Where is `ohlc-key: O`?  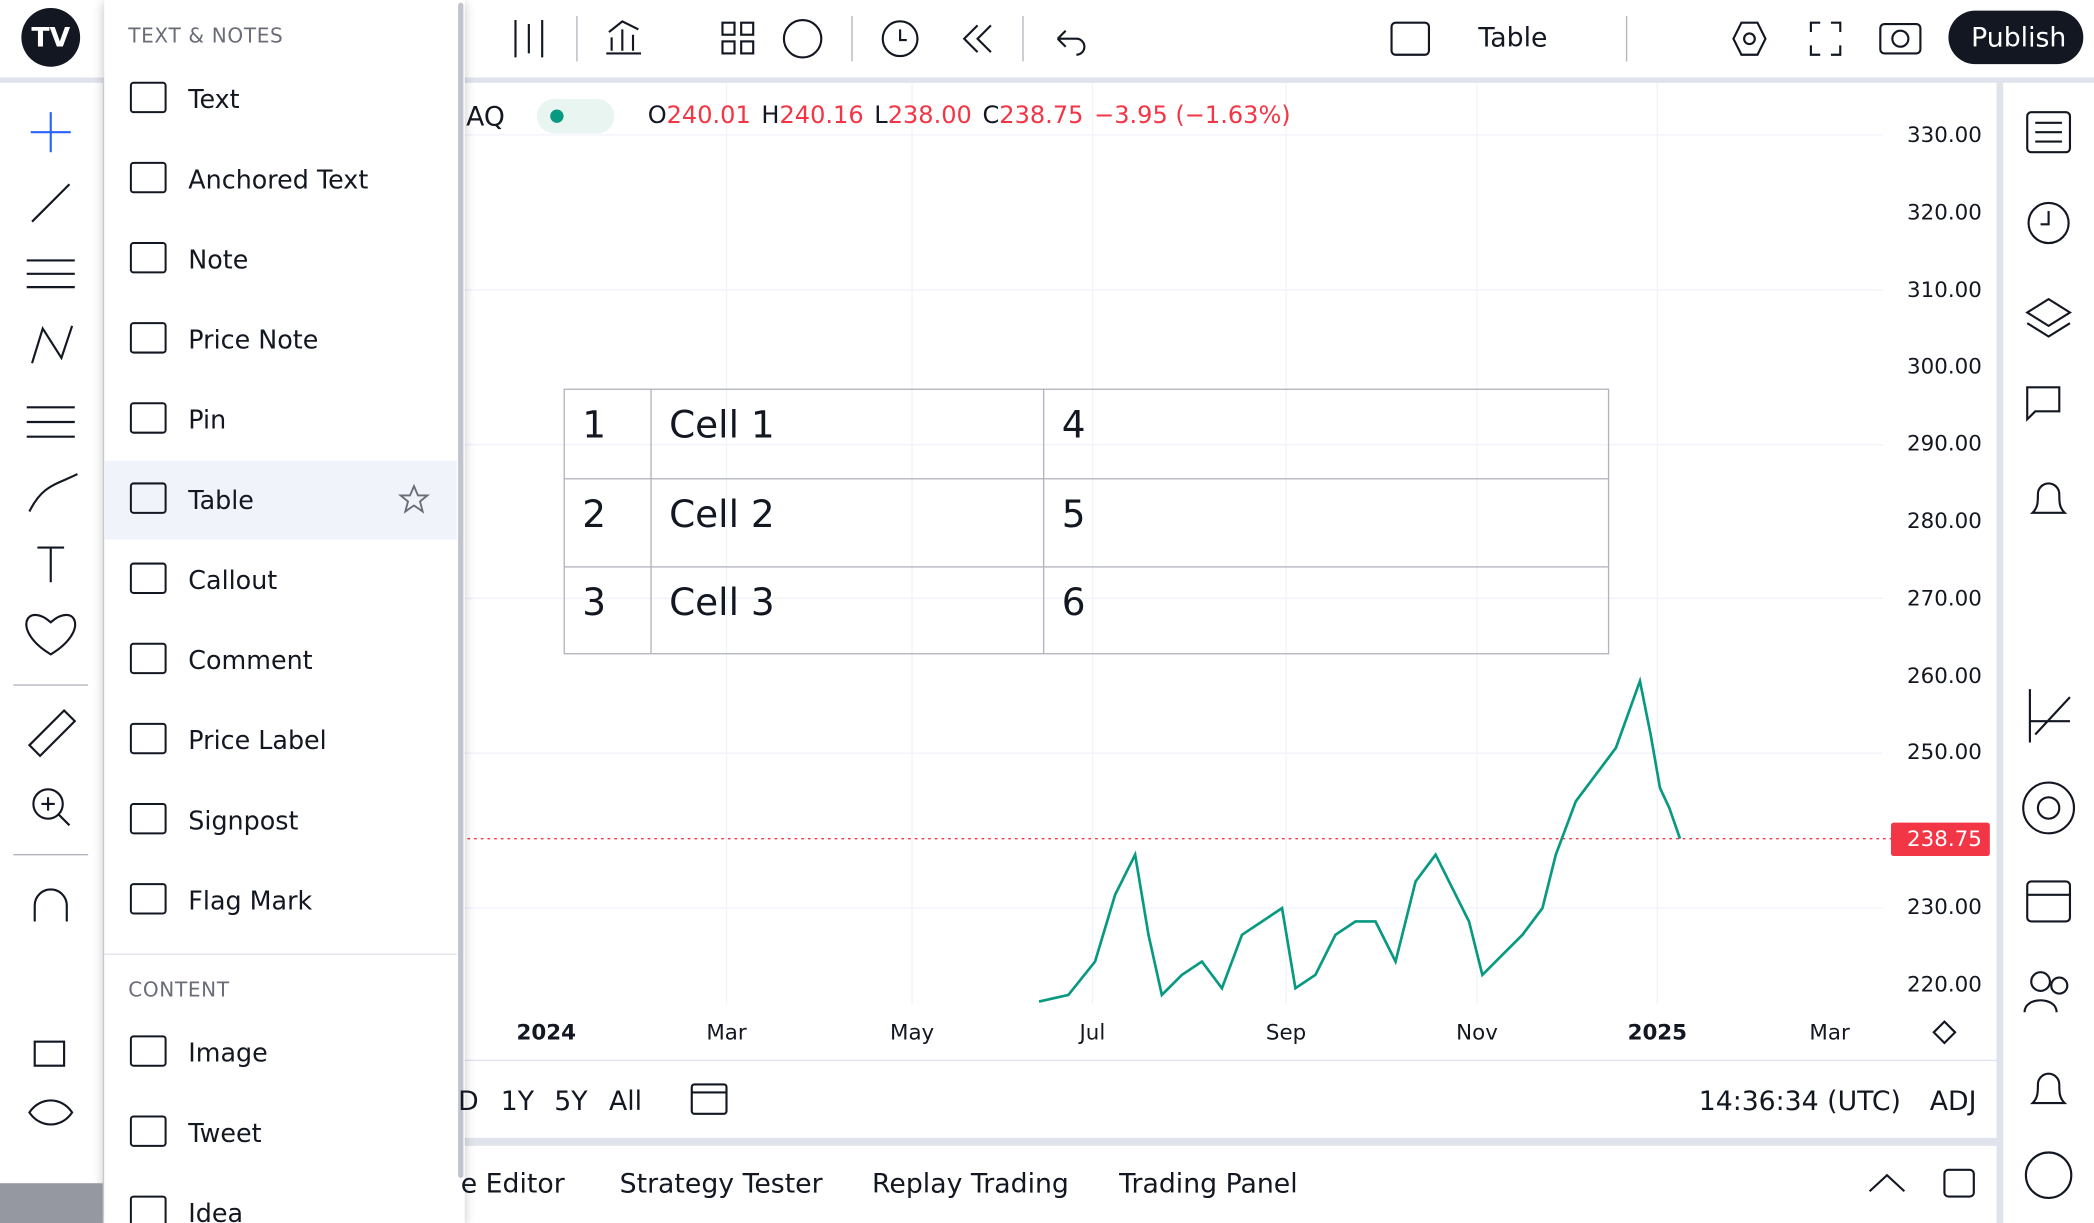 ohlc-key: O is located at coordinates (657, 115).